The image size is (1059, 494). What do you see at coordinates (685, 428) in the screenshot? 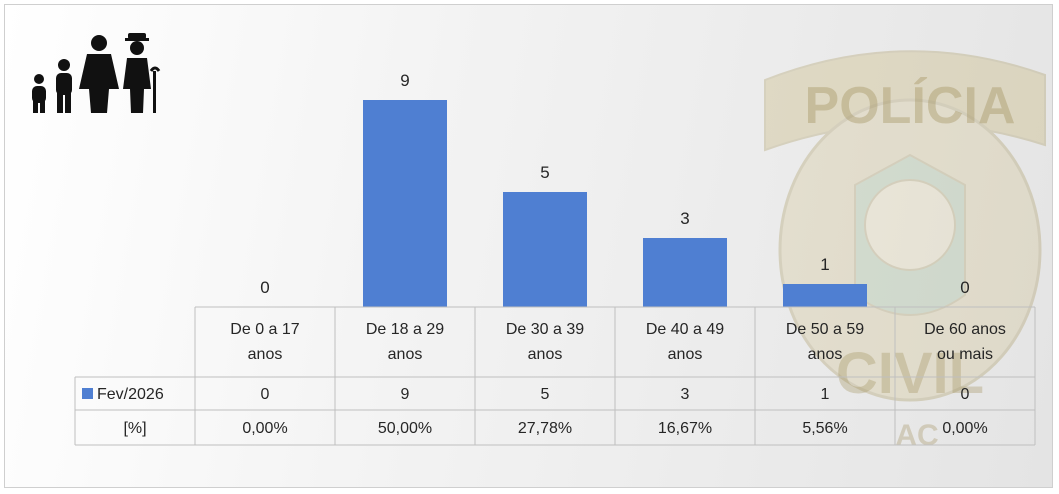
I see `table-cell-1-3: 16,67%` at bounding box center [685, 428].